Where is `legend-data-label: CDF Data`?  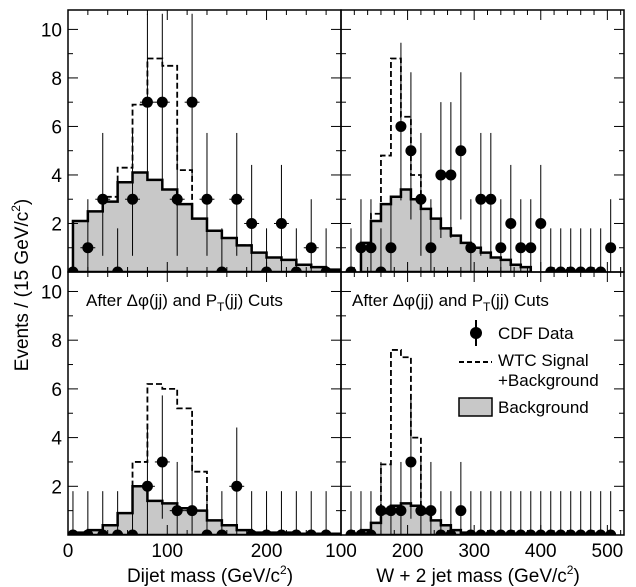
legend-data-label: CDF Data is located at coordinates (536, 333).